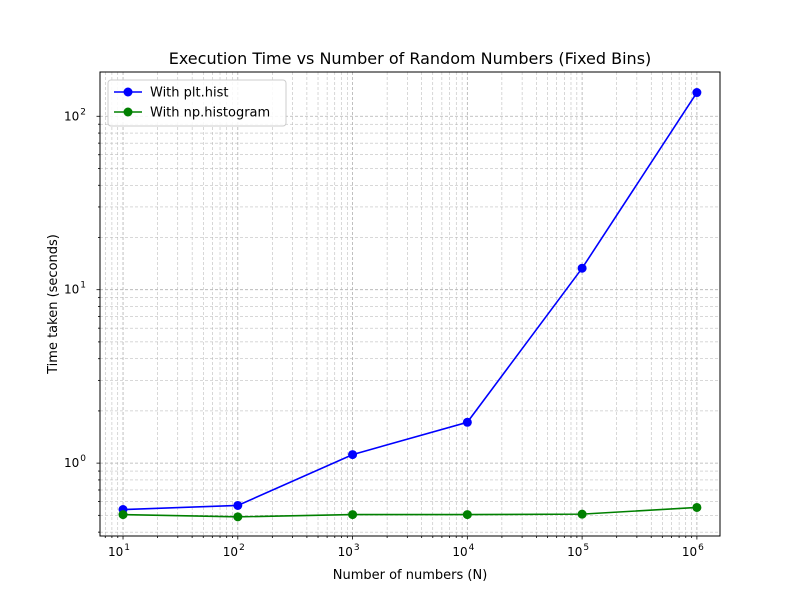 The width and height of the screenshot is (800, 604). Describe the element at coordinates (472, 548) in the screenshot. I see `x-tick-exponent: 4` at that location.